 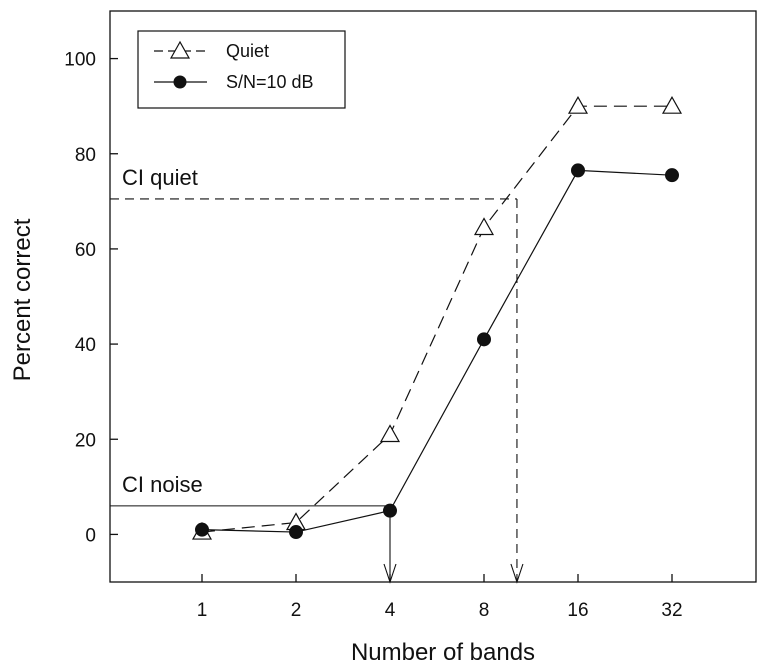 What do you see at coordinates (85, 250) in the screenshot?
I see `y-tick-label: 60` at bounding box center [85, 250].